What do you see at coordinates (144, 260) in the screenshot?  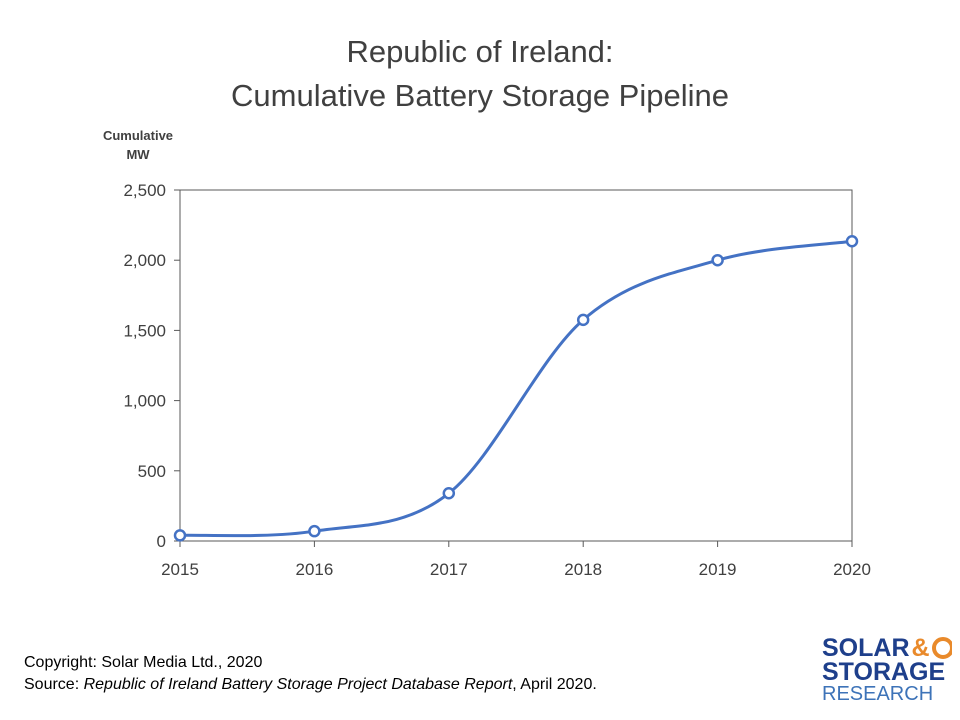 I see `y-tick-label: 2,000` at bounding box center [144, 260].